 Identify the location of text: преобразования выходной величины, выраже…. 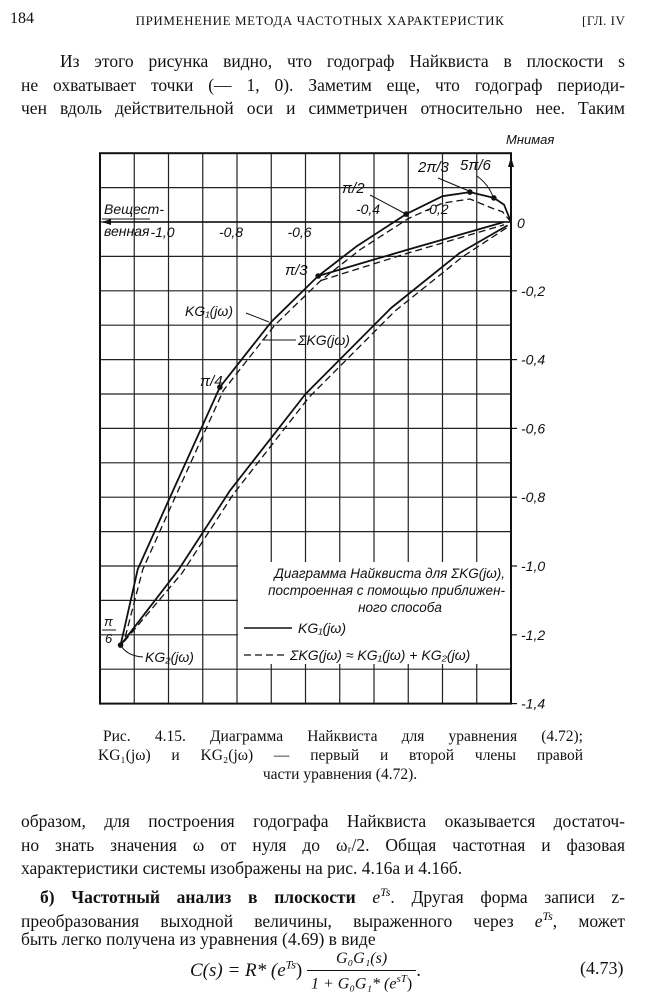
(278, 920).